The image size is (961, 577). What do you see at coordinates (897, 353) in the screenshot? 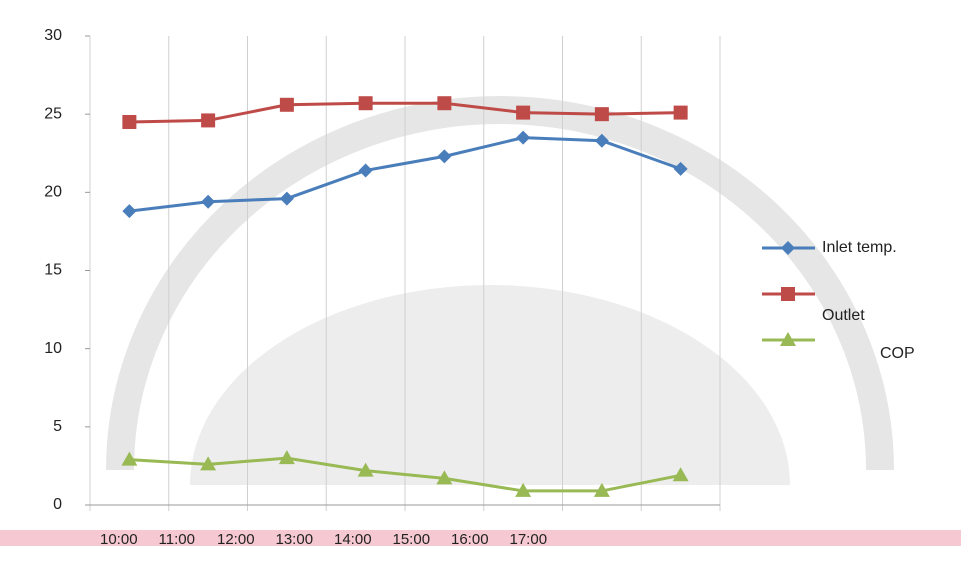
I see `legend-label: COP` at bounding box center [897, 353].